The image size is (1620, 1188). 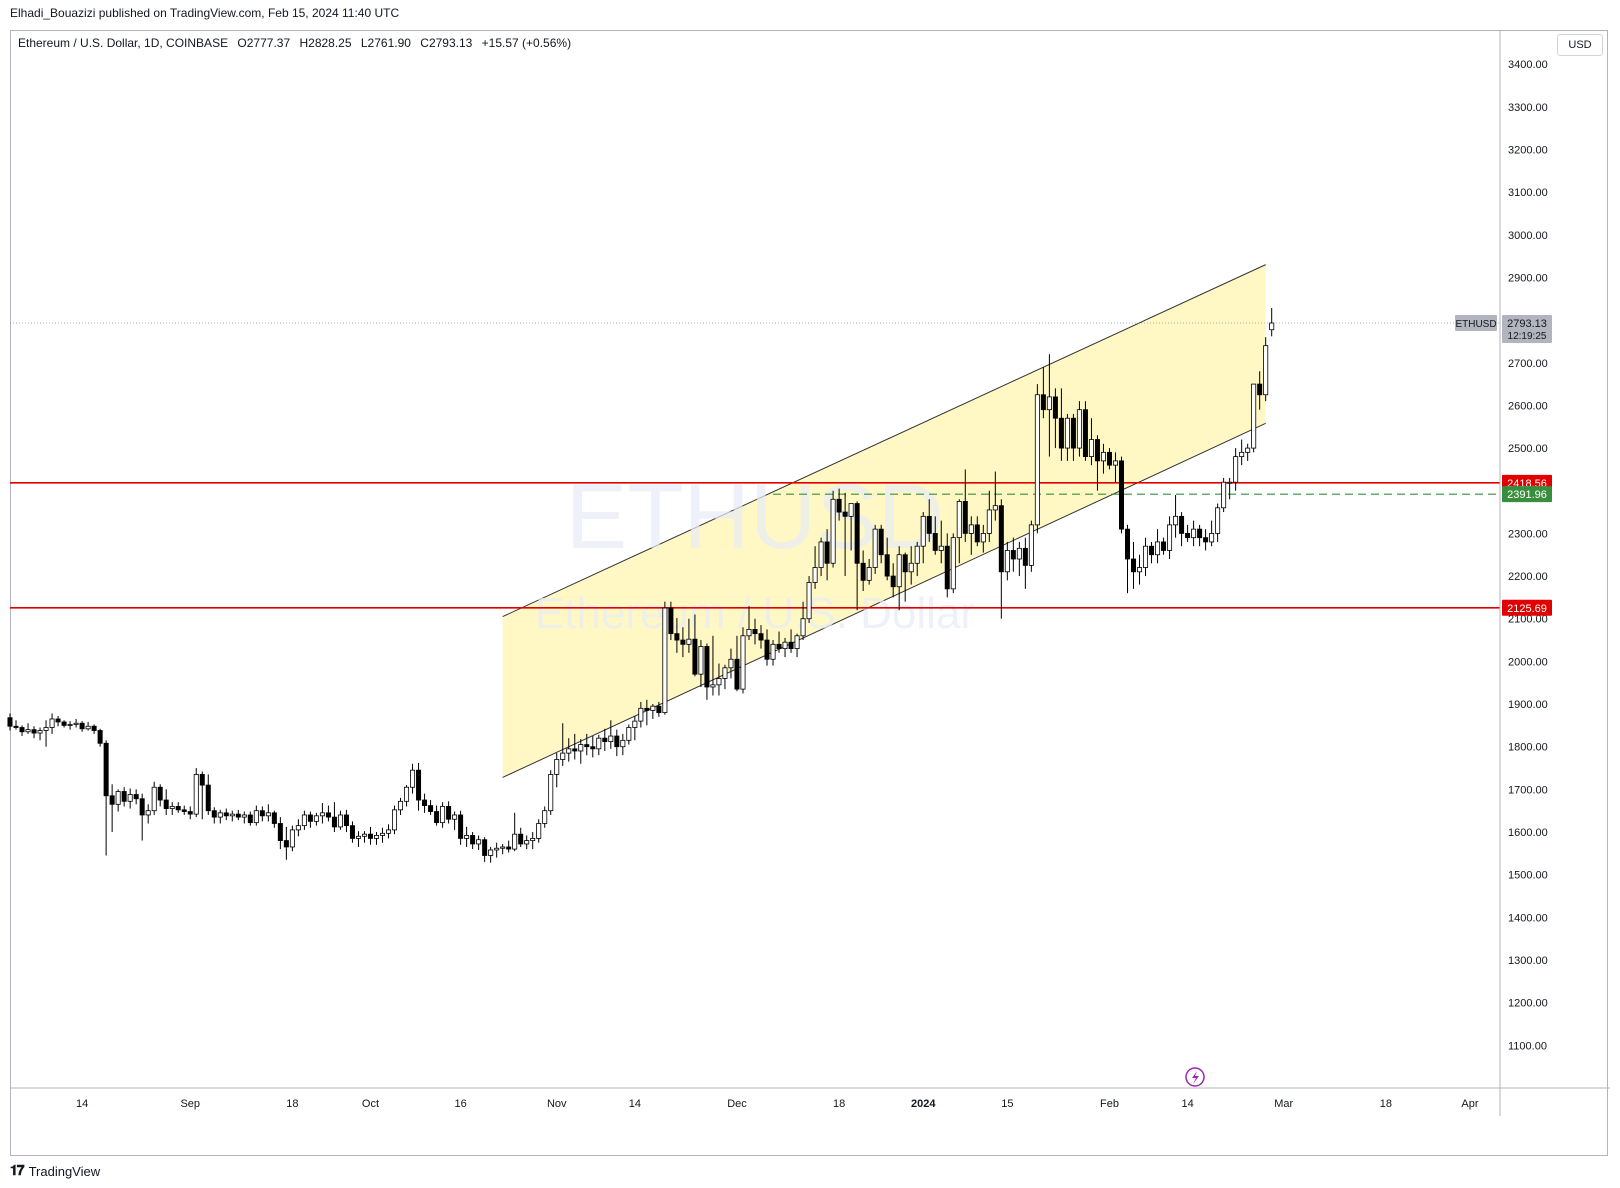 What do you see at coordinates (460, 1104) in the screenshot?
I see `x-tick-label: 16` at bounding box center [460, 1104].